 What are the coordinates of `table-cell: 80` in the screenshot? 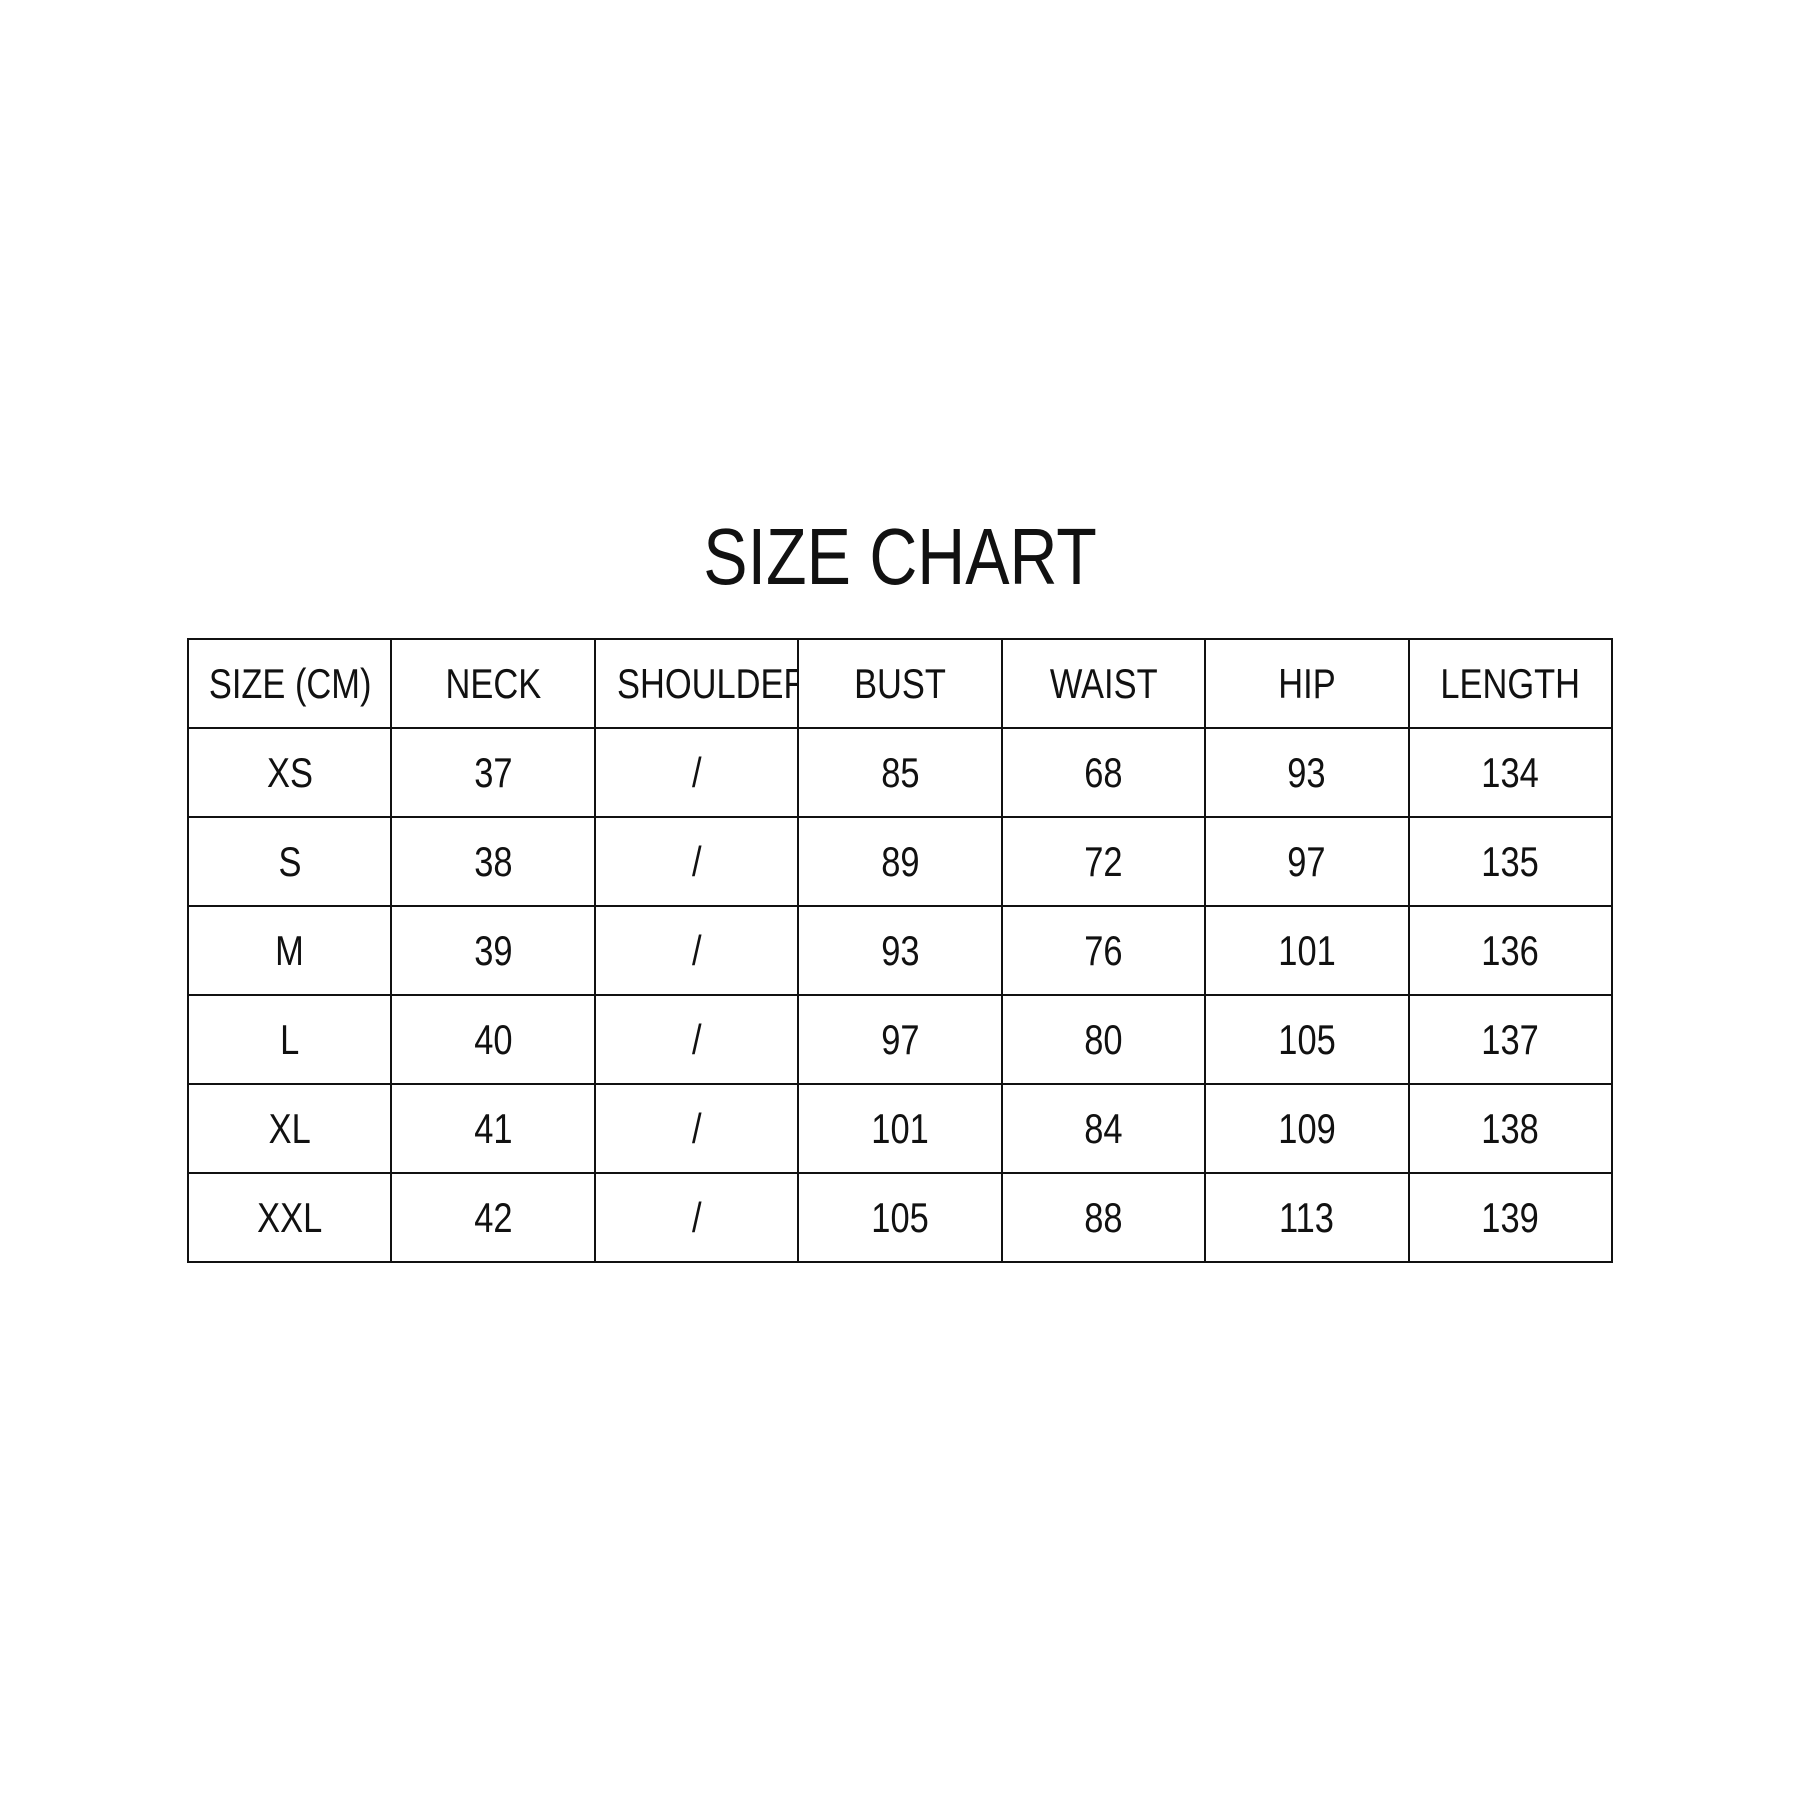 It's located at (1103, 1039).